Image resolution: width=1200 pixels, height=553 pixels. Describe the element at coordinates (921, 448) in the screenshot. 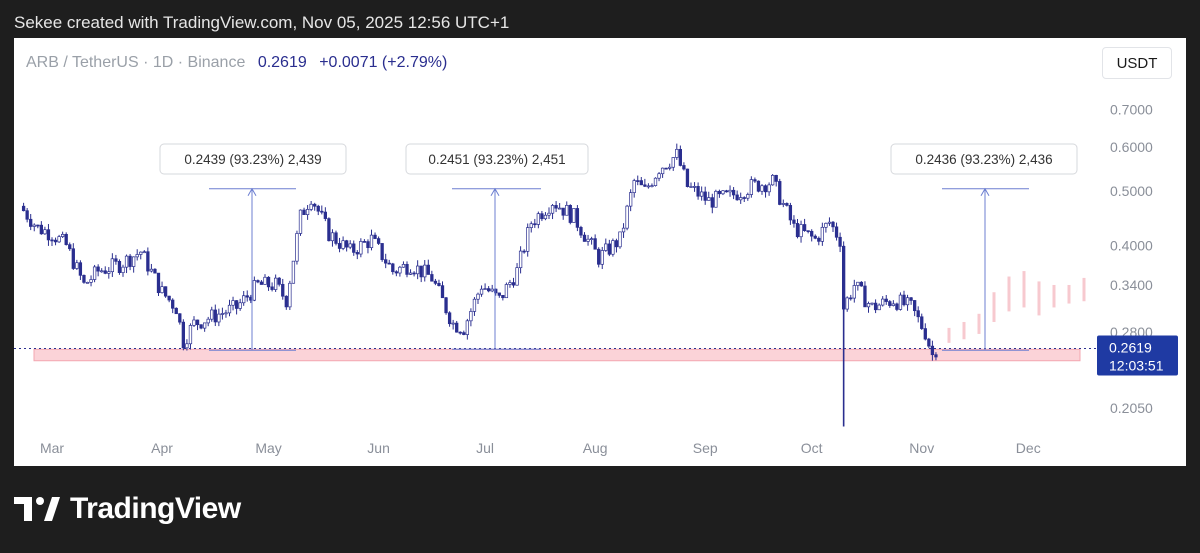

I see `x-tick-label: Nov` at that location.